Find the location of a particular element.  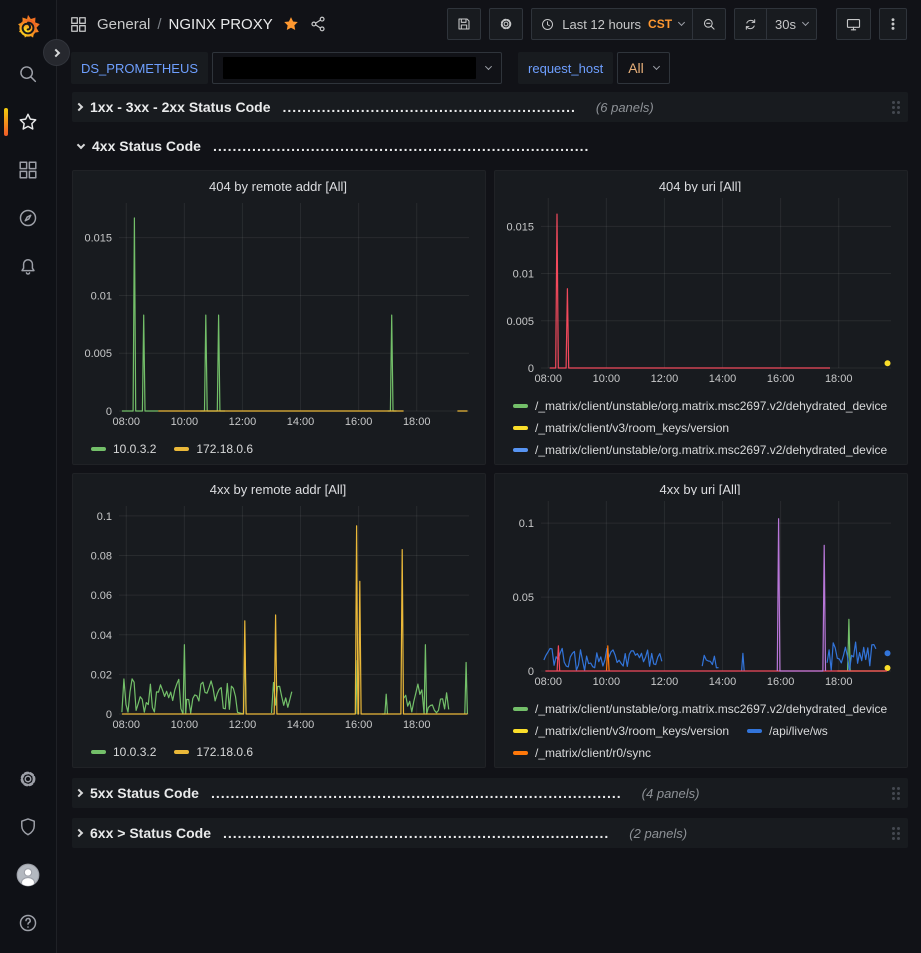

sidebar-item-starred is located at coordinates (28, 122).